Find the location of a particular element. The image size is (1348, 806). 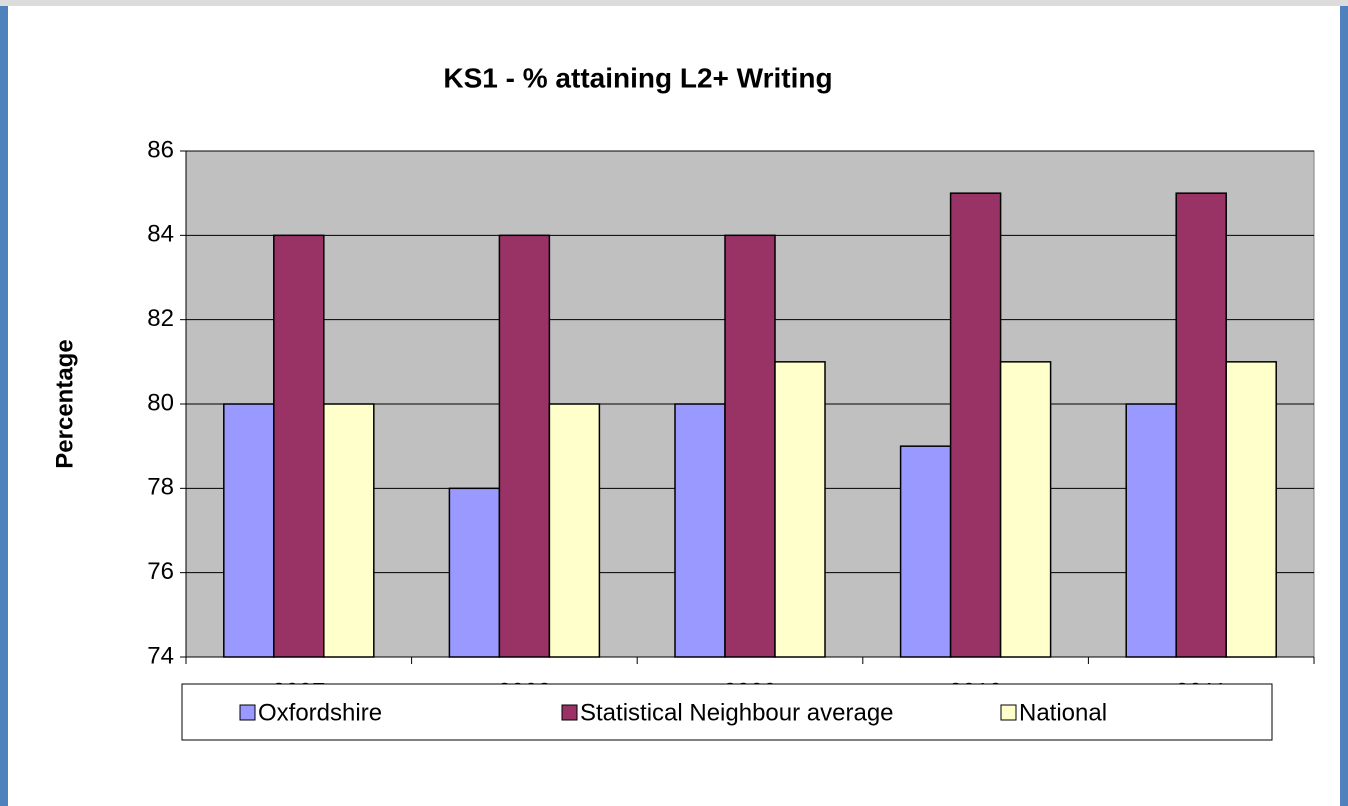

legend-label: Statistical Neighbour average is located at coordinates (737, 712).